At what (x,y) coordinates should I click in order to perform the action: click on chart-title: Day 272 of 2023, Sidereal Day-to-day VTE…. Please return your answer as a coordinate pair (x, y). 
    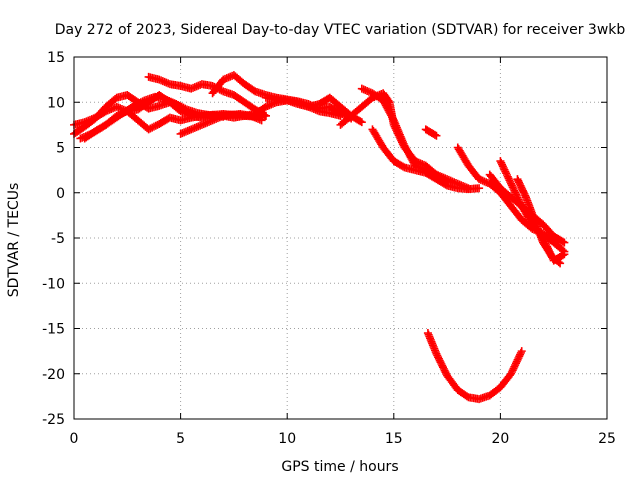
    Looking at the image, I should click on (340, 30).